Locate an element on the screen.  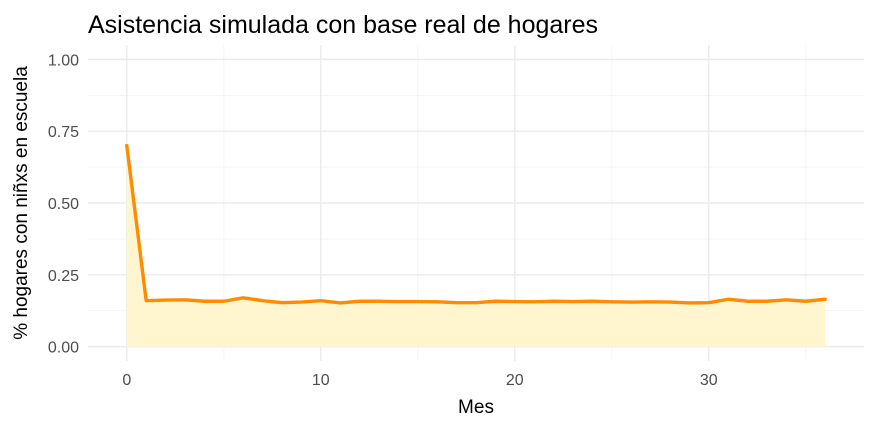
x-axis-label: Mes is located at coordinates (476, 407).